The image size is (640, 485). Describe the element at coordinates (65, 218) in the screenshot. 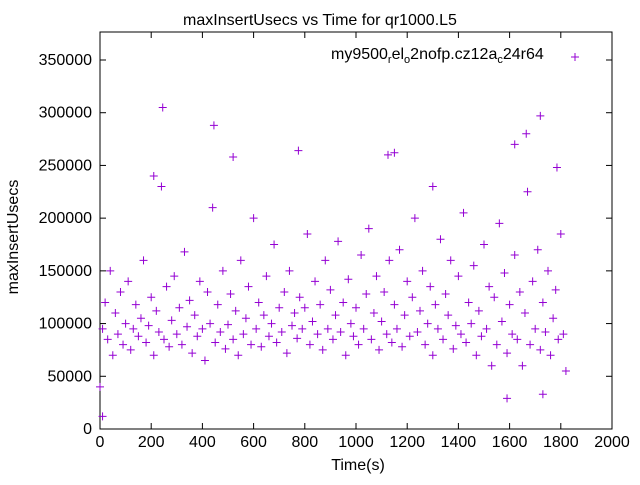

I see `y-tick-label: 200000` at that location.